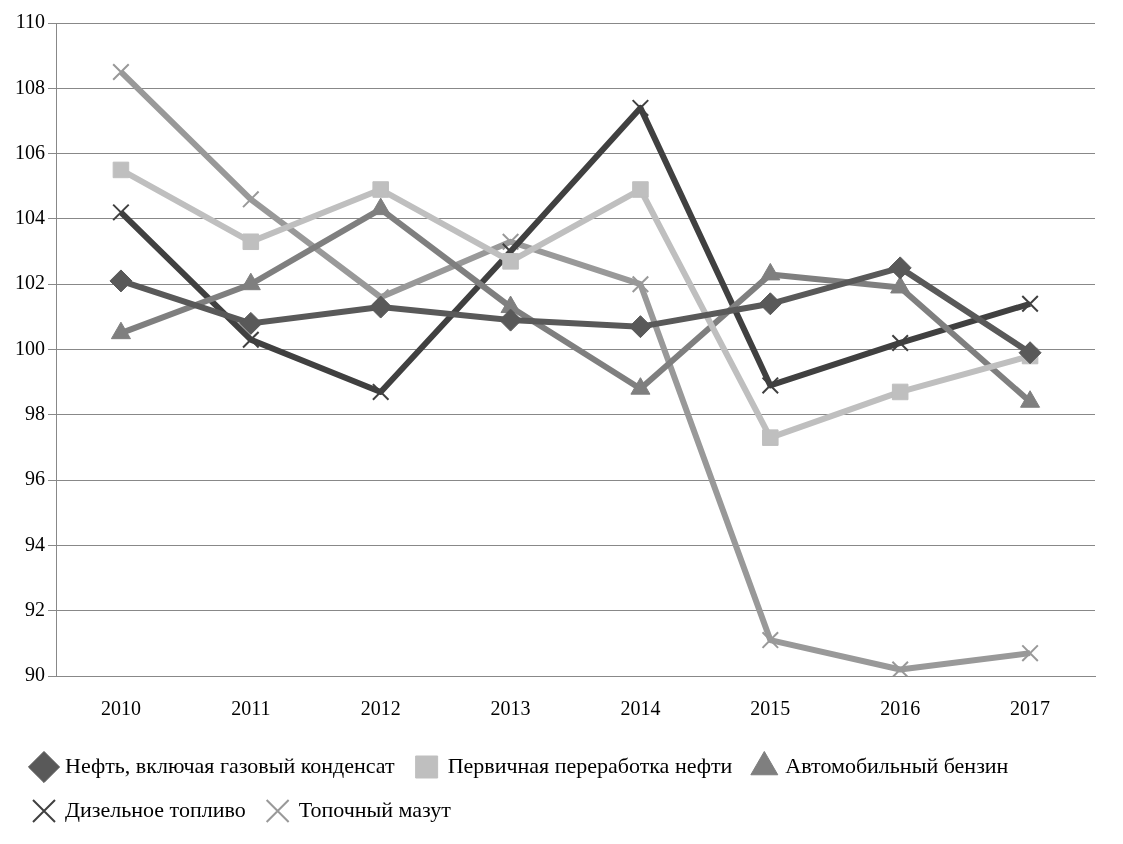 The height and width of the screenshot is (844, 1123). I want to click on x-tick-label: 2010, so click(120, 708).